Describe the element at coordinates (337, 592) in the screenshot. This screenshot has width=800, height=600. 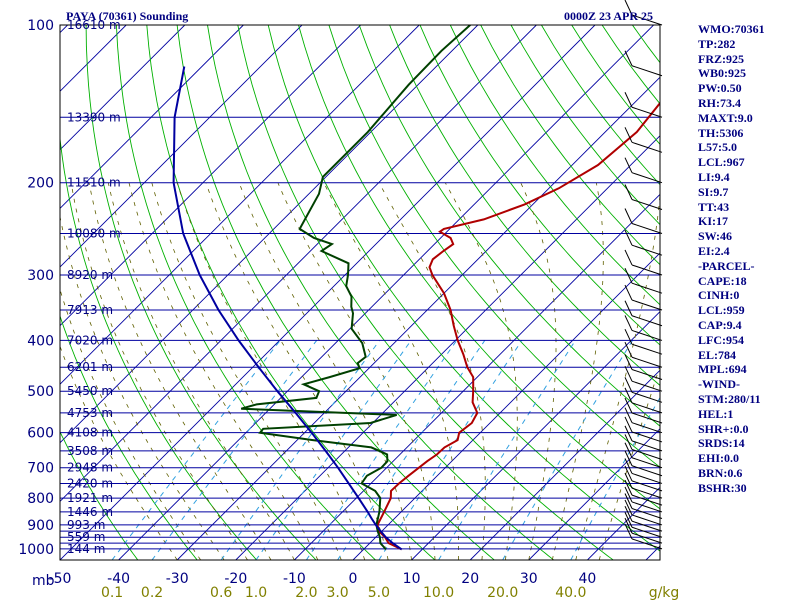
I see `mixing-ratio-tick-label: 3.0` at that location.